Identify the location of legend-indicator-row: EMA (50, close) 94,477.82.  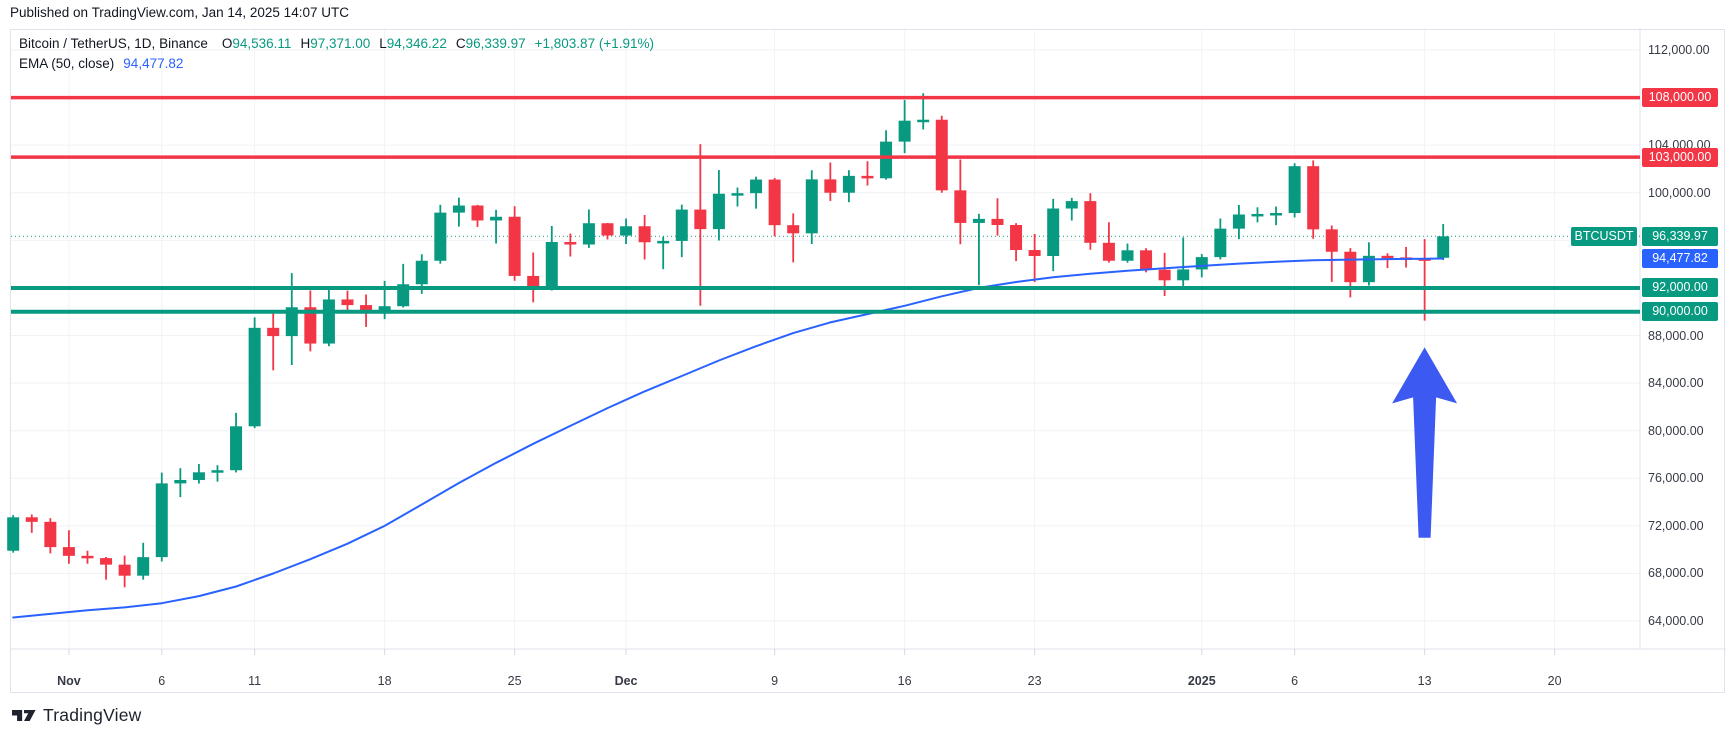
(336, 64).